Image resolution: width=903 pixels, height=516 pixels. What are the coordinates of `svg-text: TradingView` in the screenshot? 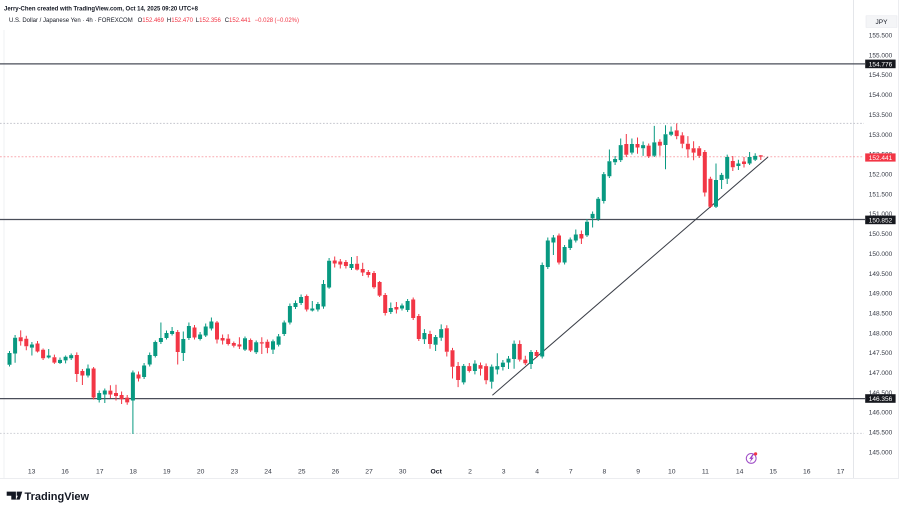 It's located at (57, 497).